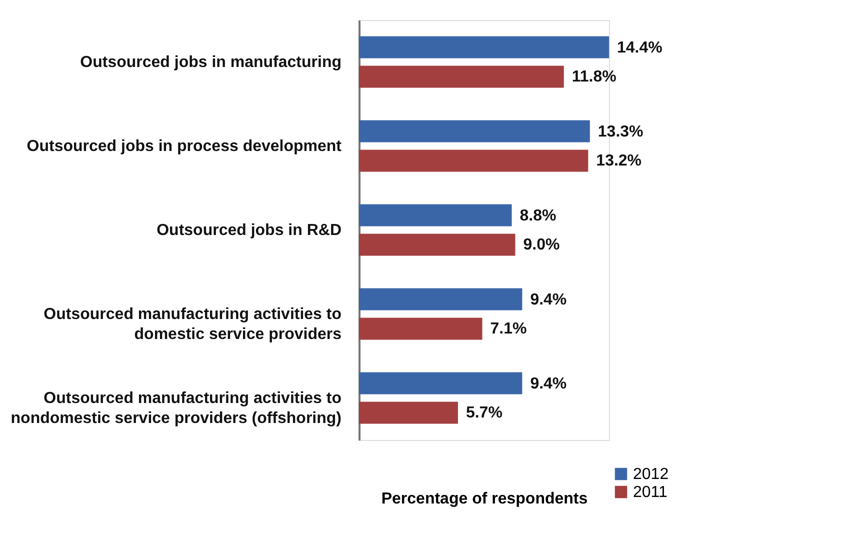 This screenshot has height=553, width=849. I want to click on x-axis-title: Percentage of respondents, so click(484, 499).